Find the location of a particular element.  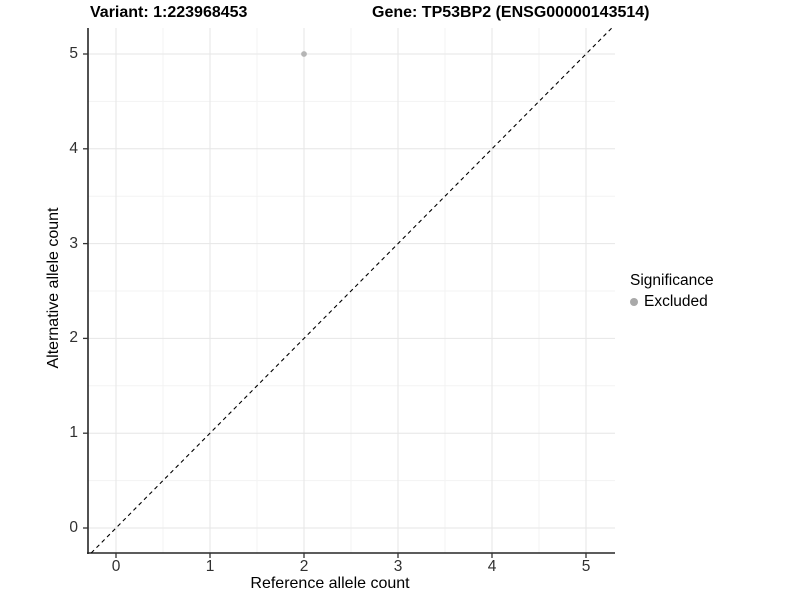

y-axis-title: Alternative allele count is located at coordinates (53, 288).